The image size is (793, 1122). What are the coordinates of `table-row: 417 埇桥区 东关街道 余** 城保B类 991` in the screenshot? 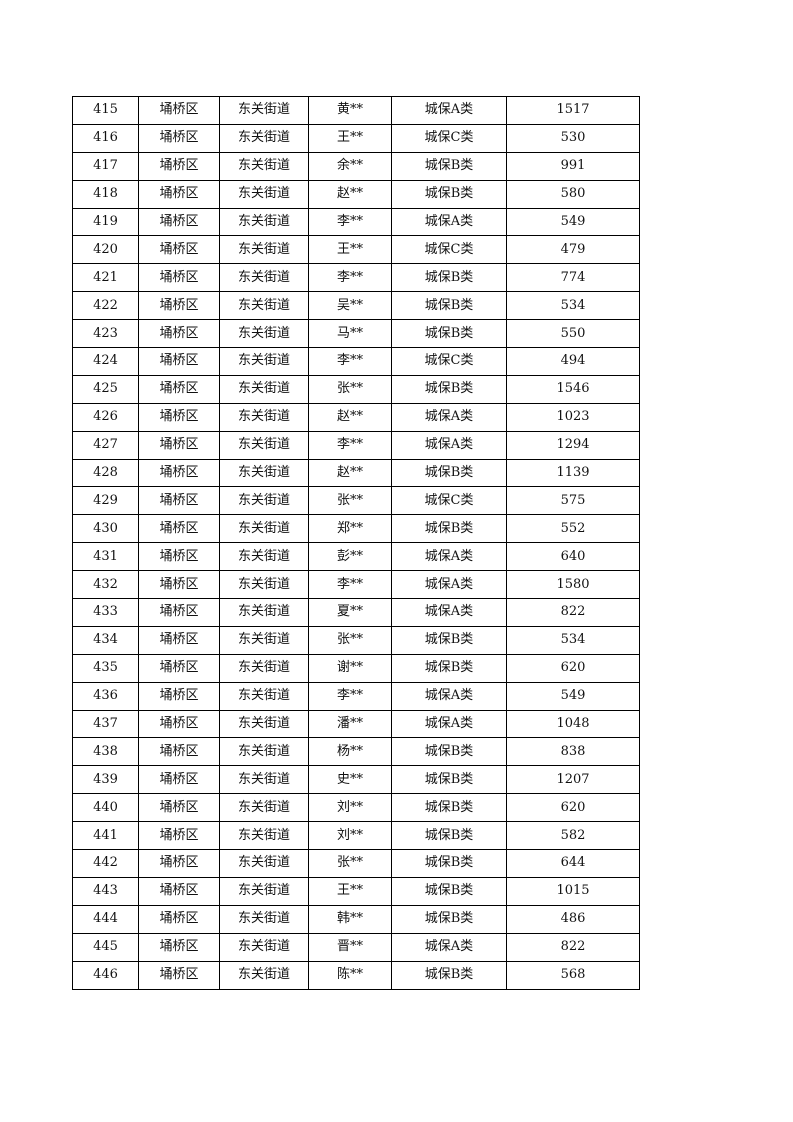 It's located at (356, 166).